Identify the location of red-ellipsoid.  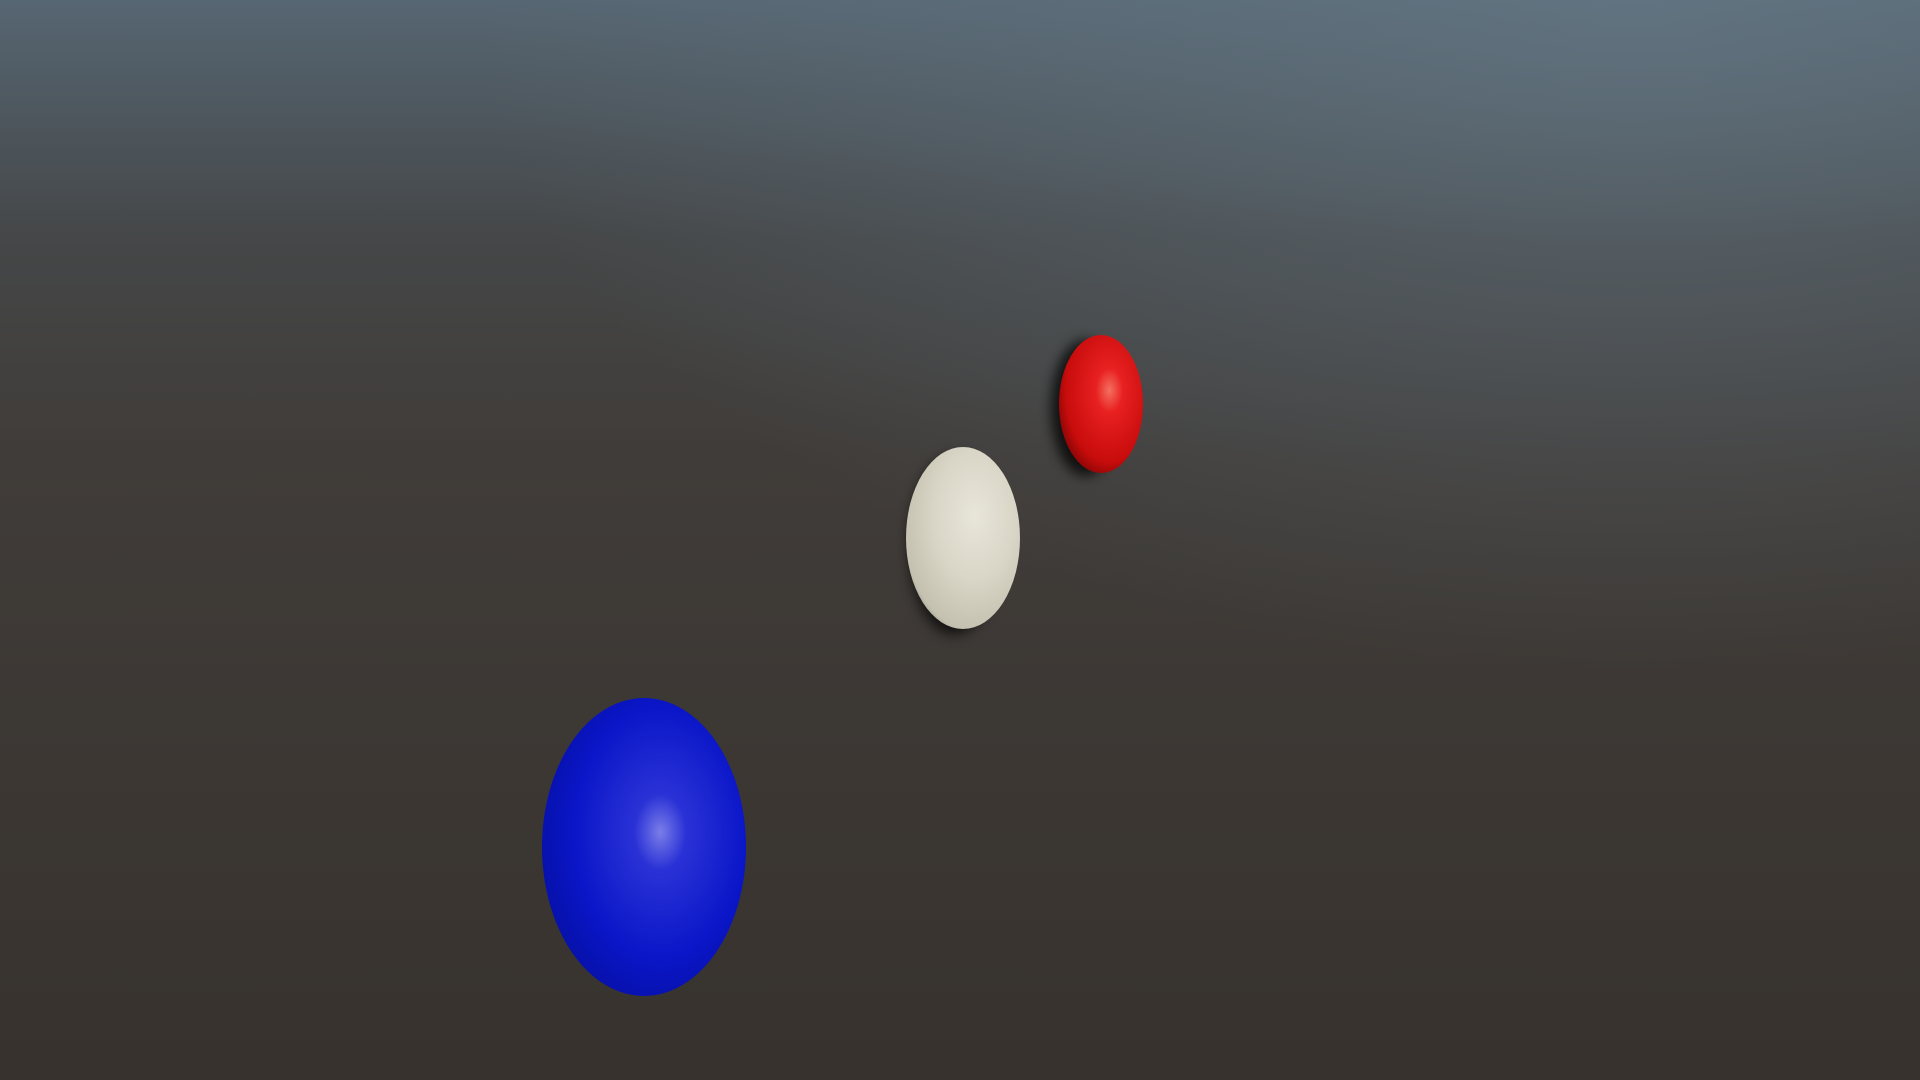
(1101, 404).